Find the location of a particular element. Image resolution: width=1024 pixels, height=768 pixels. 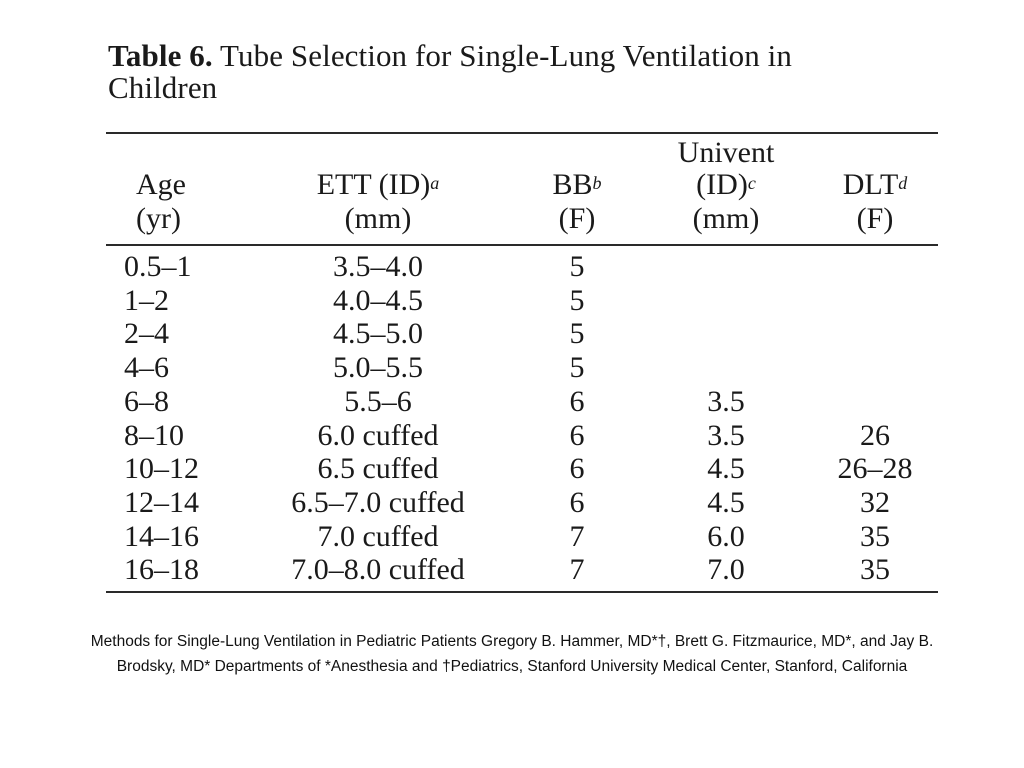

cell-ett: 5.0–5.5 is located at coordinates (378, 368).